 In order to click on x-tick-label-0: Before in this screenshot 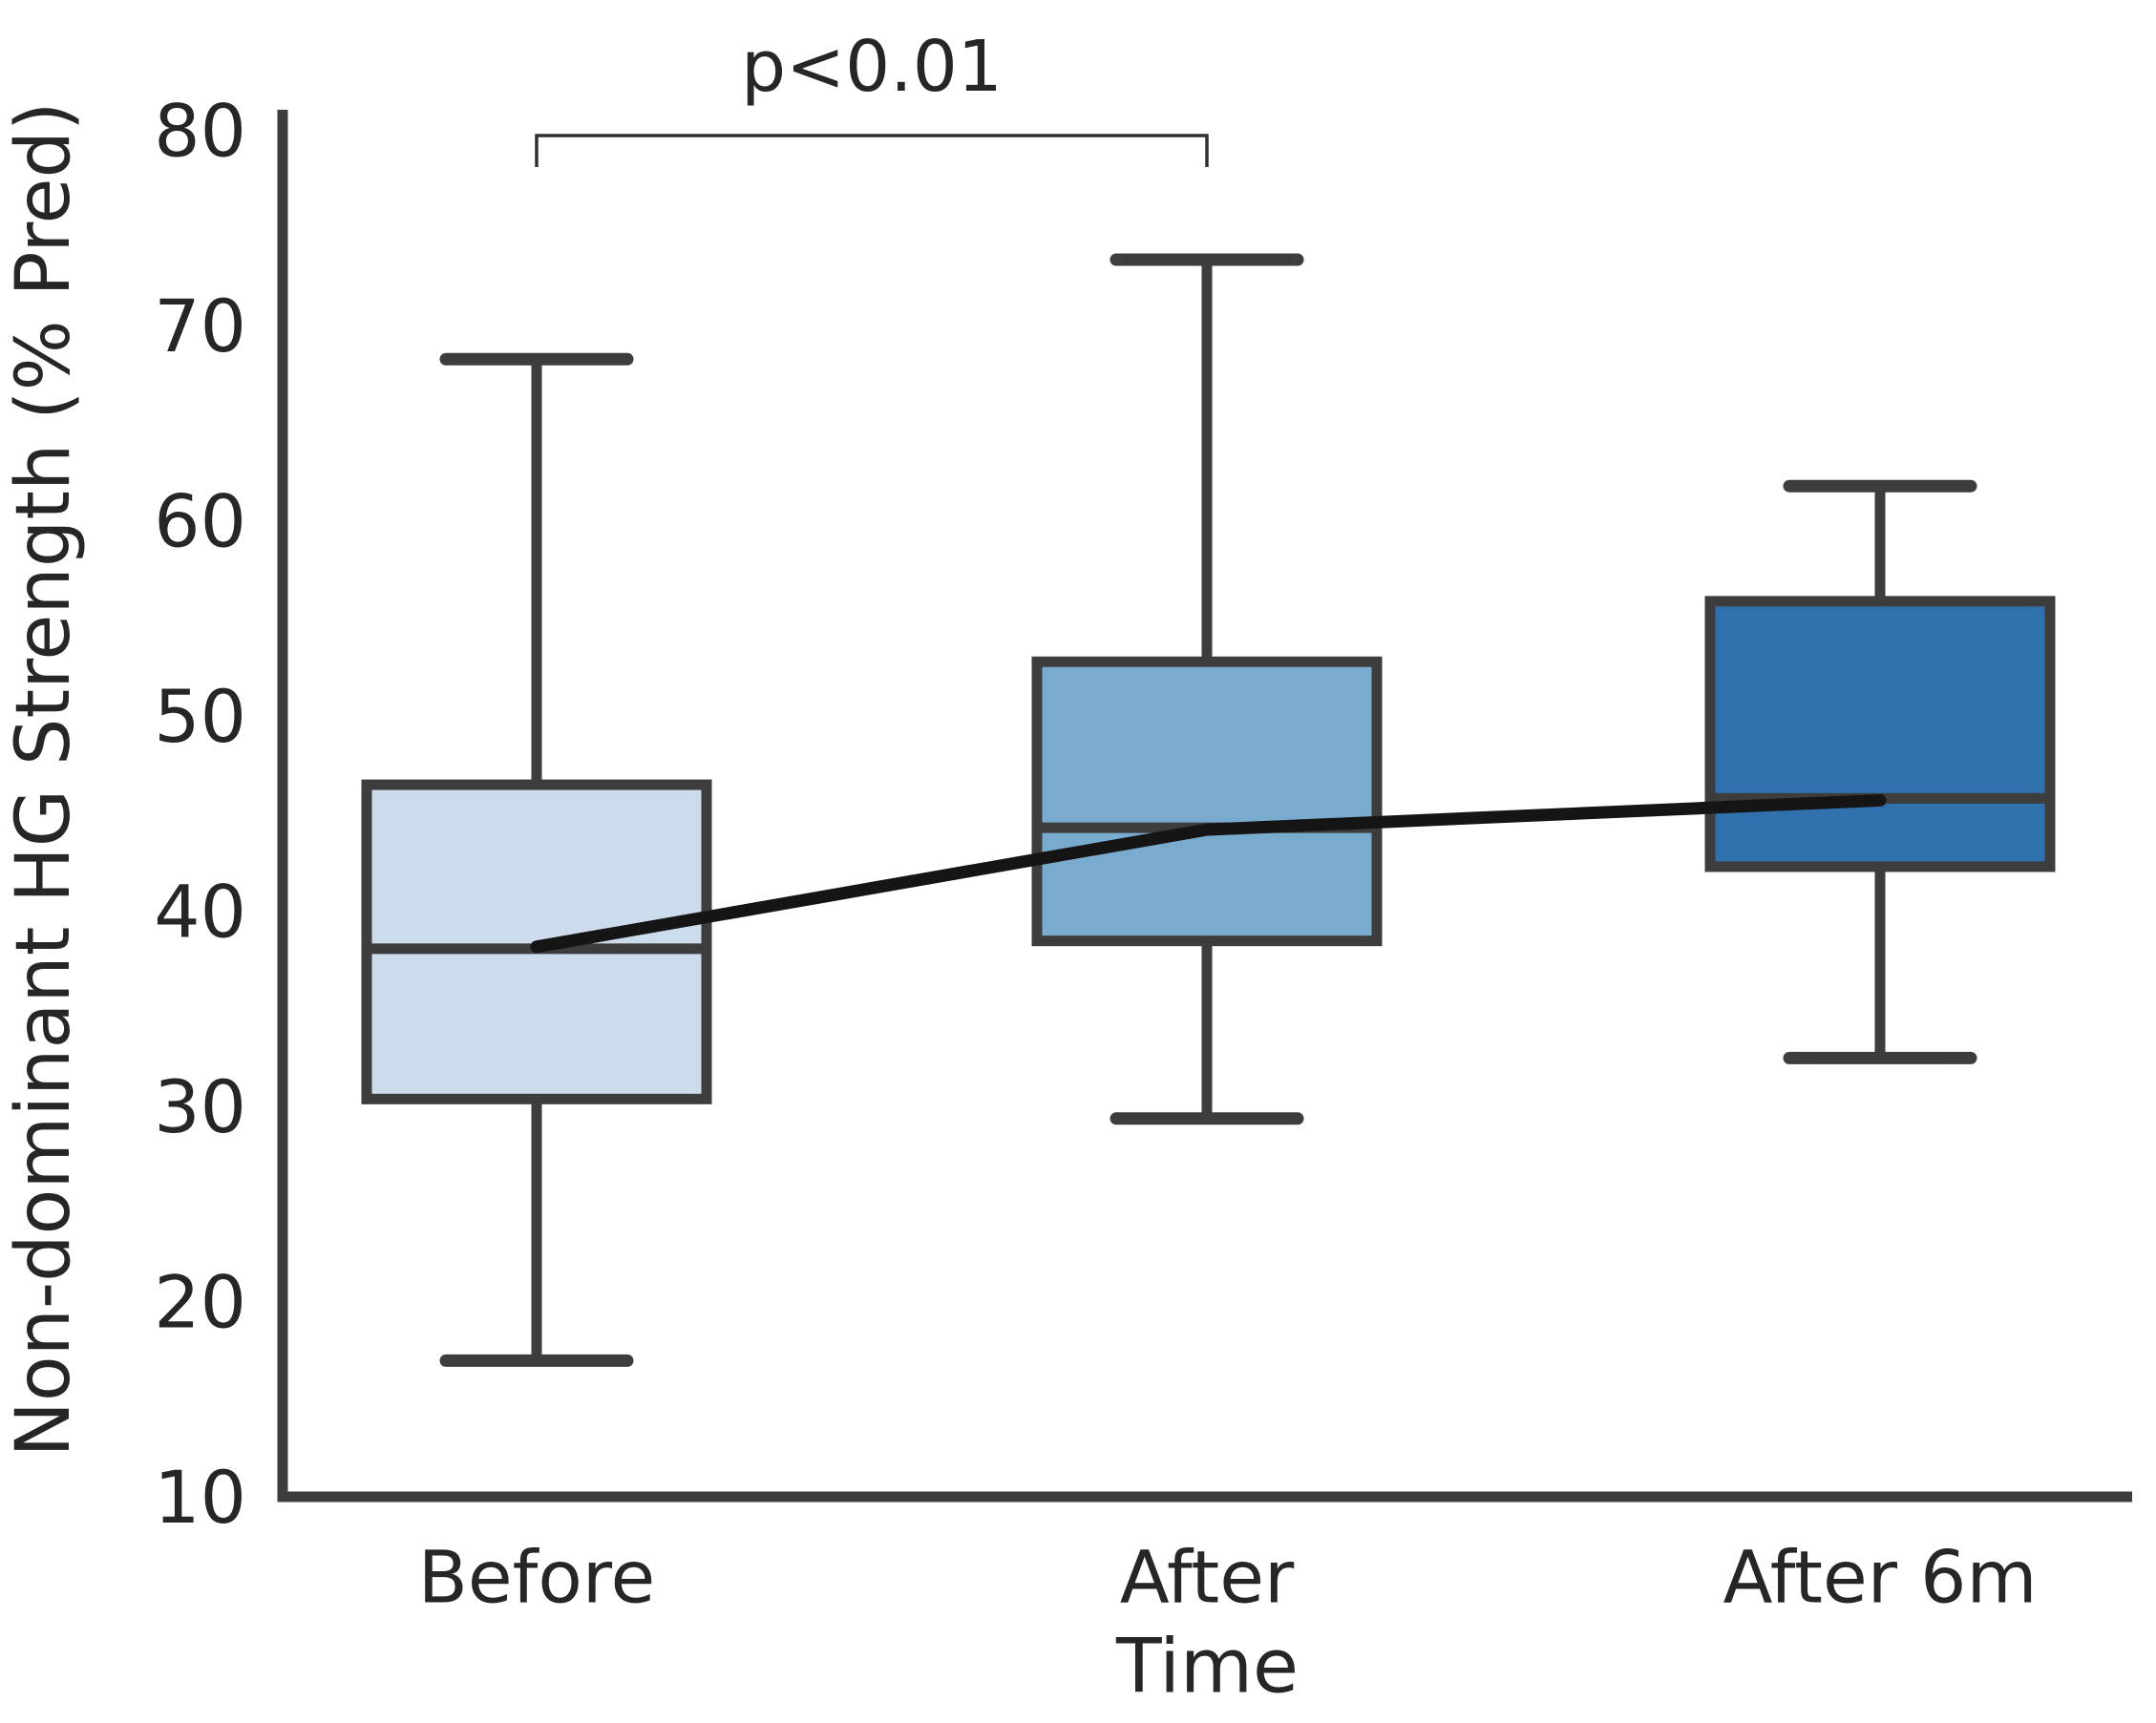, I will do `click(536, 1578)`.